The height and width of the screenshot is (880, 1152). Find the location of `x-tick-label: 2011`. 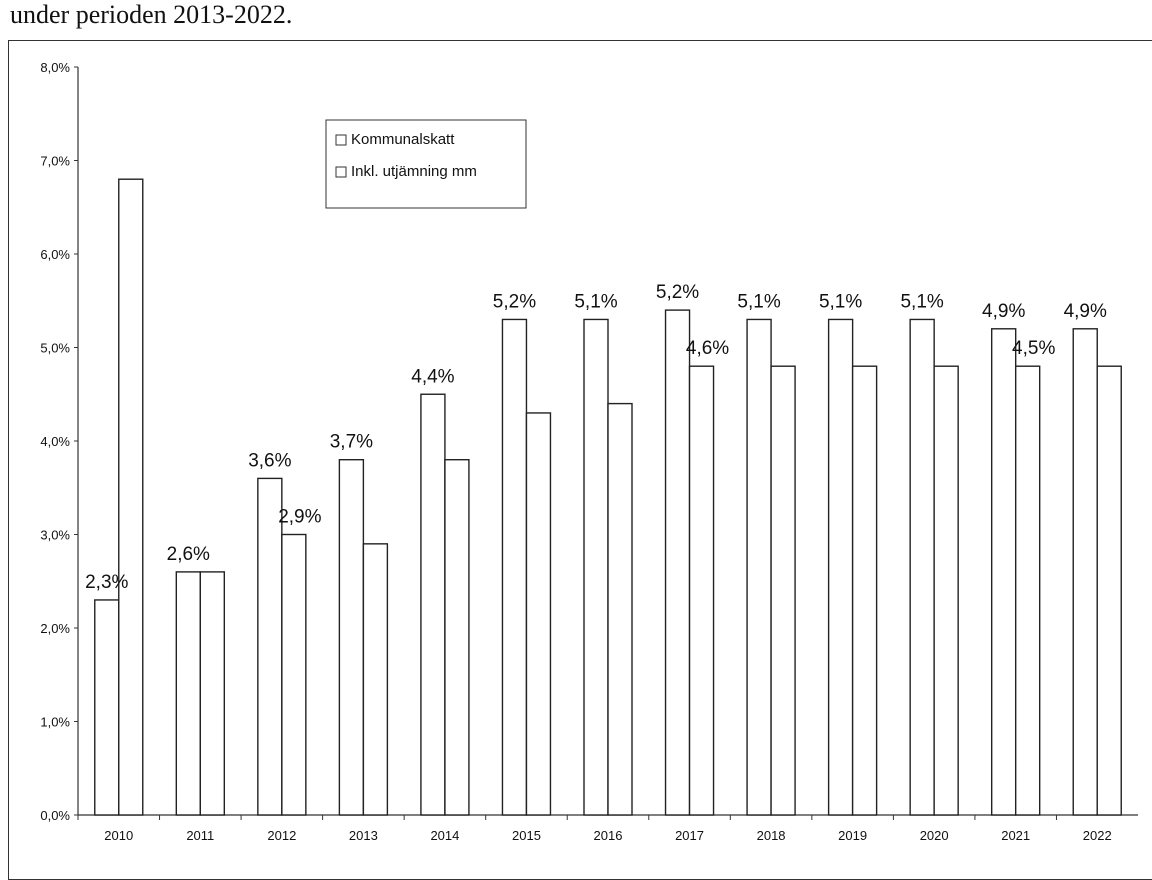

x-tick-label: 2011 is located at coordinates (200, 835).